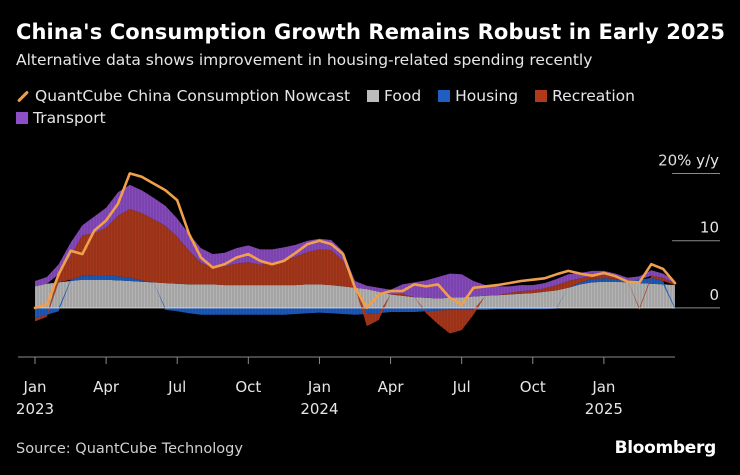 Image resolution: width=740 pixels, height=475 pixels. Describe the element at coordinates (604, 409) in the screenshot. I see `x-tick-year-8: 2025` at that location.